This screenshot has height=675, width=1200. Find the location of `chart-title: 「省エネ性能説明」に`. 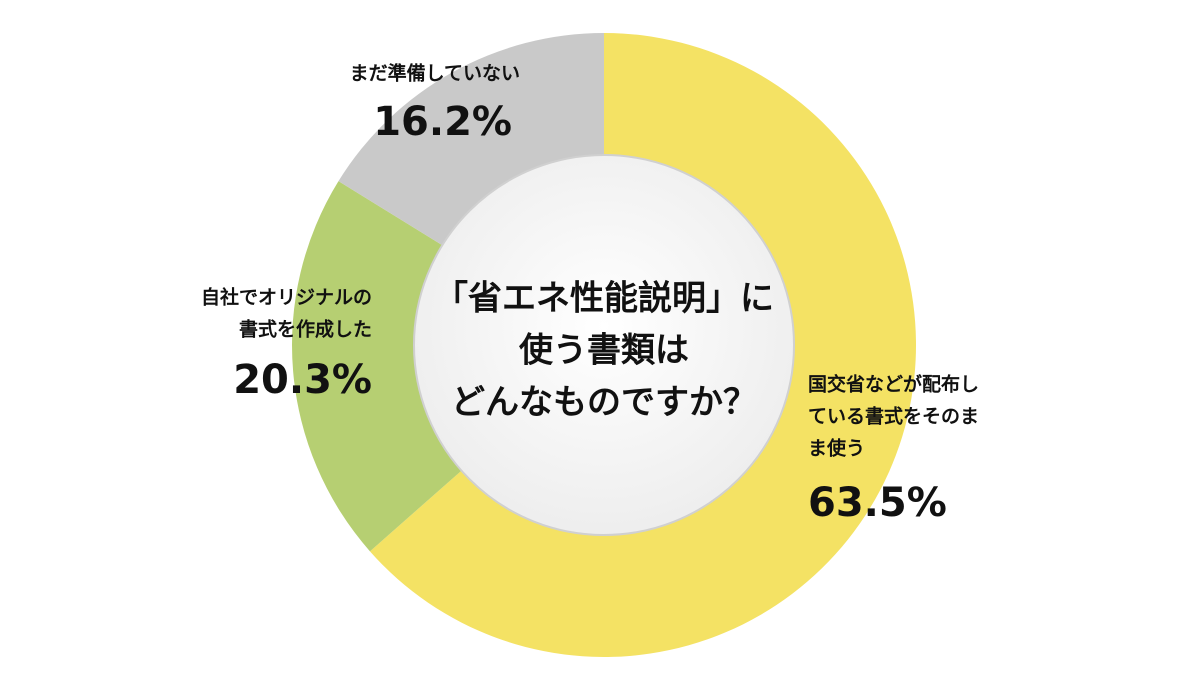

chart-title: 「省エネ性能説明」に is located at coordinates (604, 299).